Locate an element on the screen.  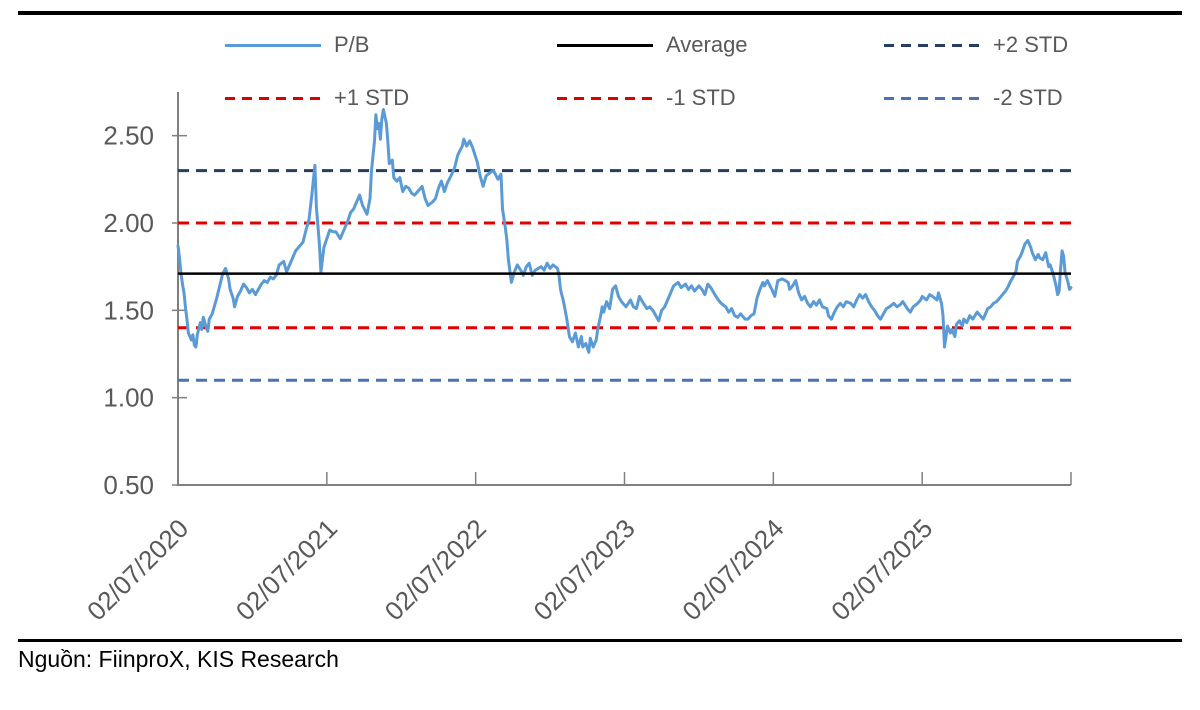
legend-item-minus1std: -1 STD is located at coordinates (646, 97).